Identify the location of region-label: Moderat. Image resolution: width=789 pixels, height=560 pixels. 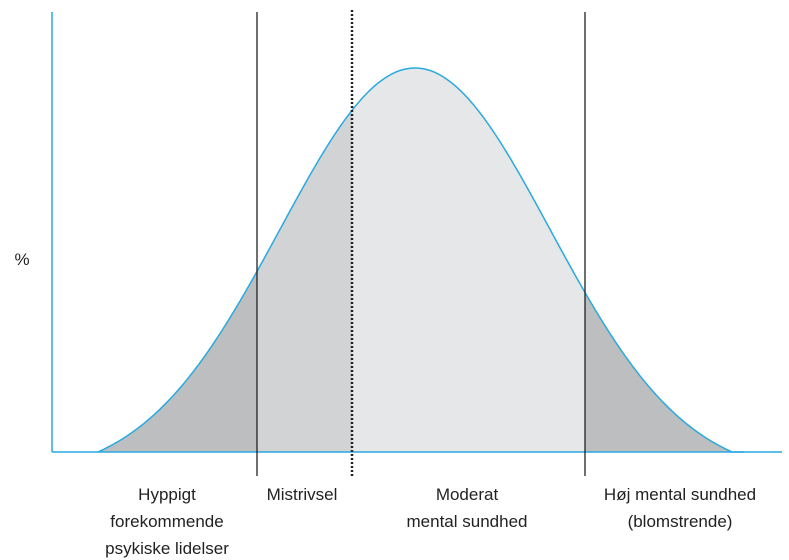
(467, 494).